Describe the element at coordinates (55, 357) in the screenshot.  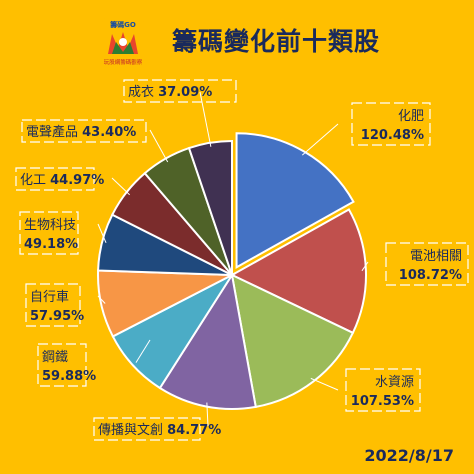
I see `slice-label-5: 鋼鐵` at that location.